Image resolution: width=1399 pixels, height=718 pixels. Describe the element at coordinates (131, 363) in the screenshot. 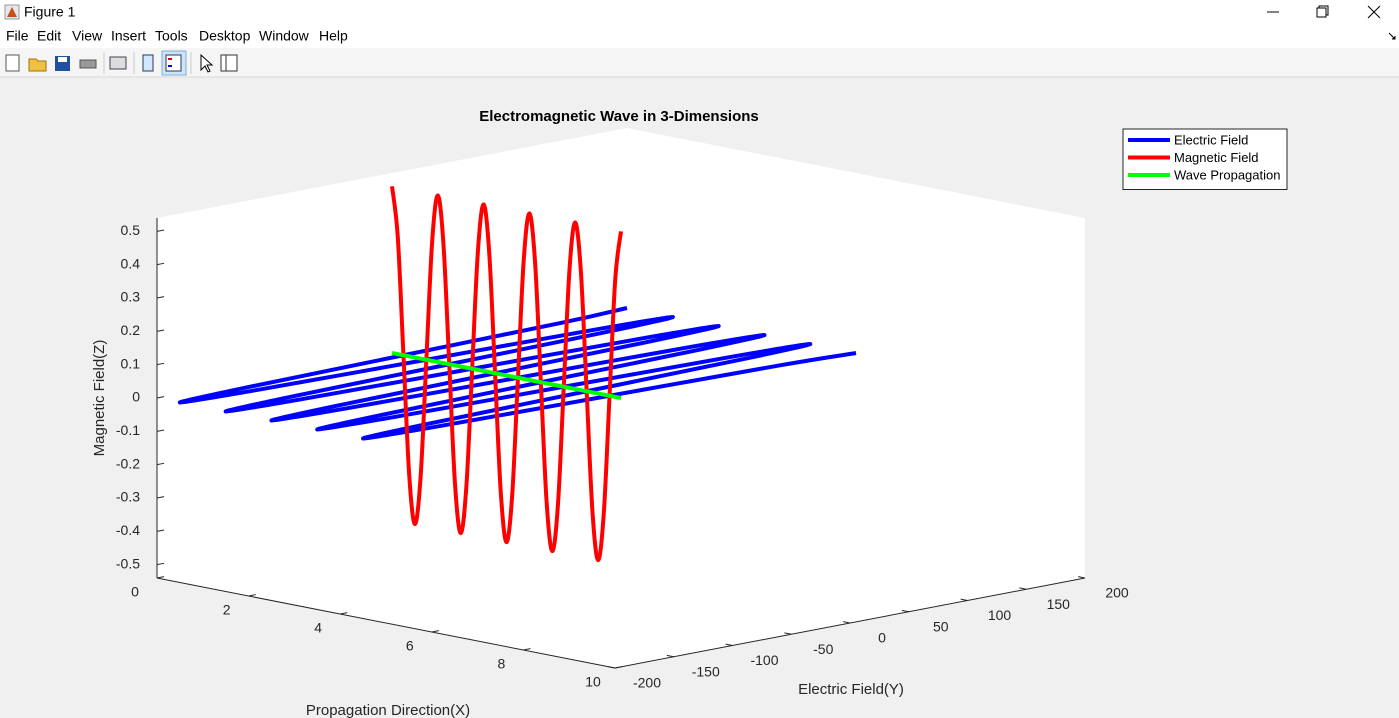

I see `z-tick-label: 0.1` at that location.